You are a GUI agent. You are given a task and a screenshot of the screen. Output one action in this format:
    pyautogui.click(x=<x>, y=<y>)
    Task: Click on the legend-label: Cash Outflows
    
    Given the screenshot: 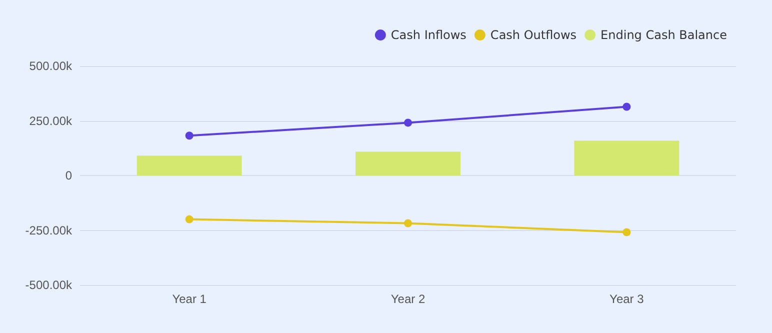 What is the action you would take?
    pyautogui.click(x=533, y=35)
    